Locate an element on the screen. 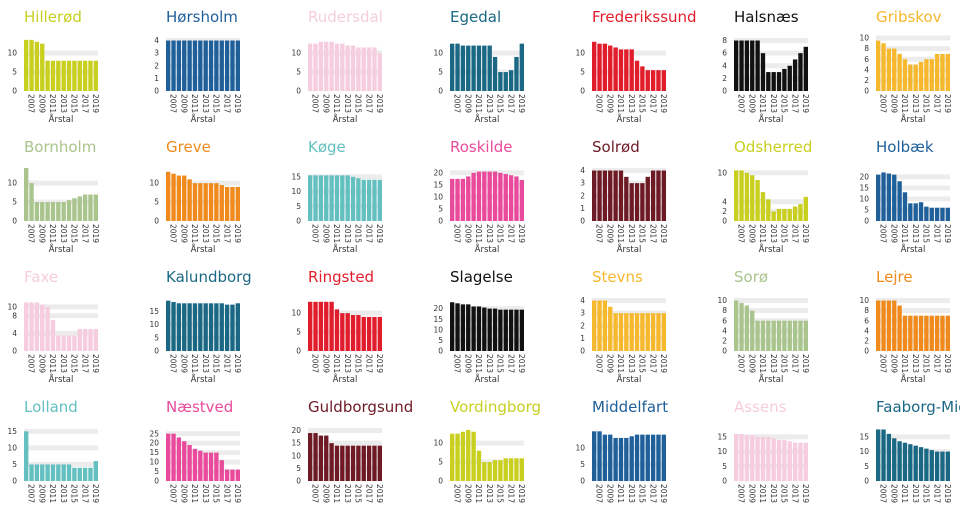 Image resolution: width=960 pixels, height=526 pixels. chart-title: Middelfart is located at coordinates (630, 407).